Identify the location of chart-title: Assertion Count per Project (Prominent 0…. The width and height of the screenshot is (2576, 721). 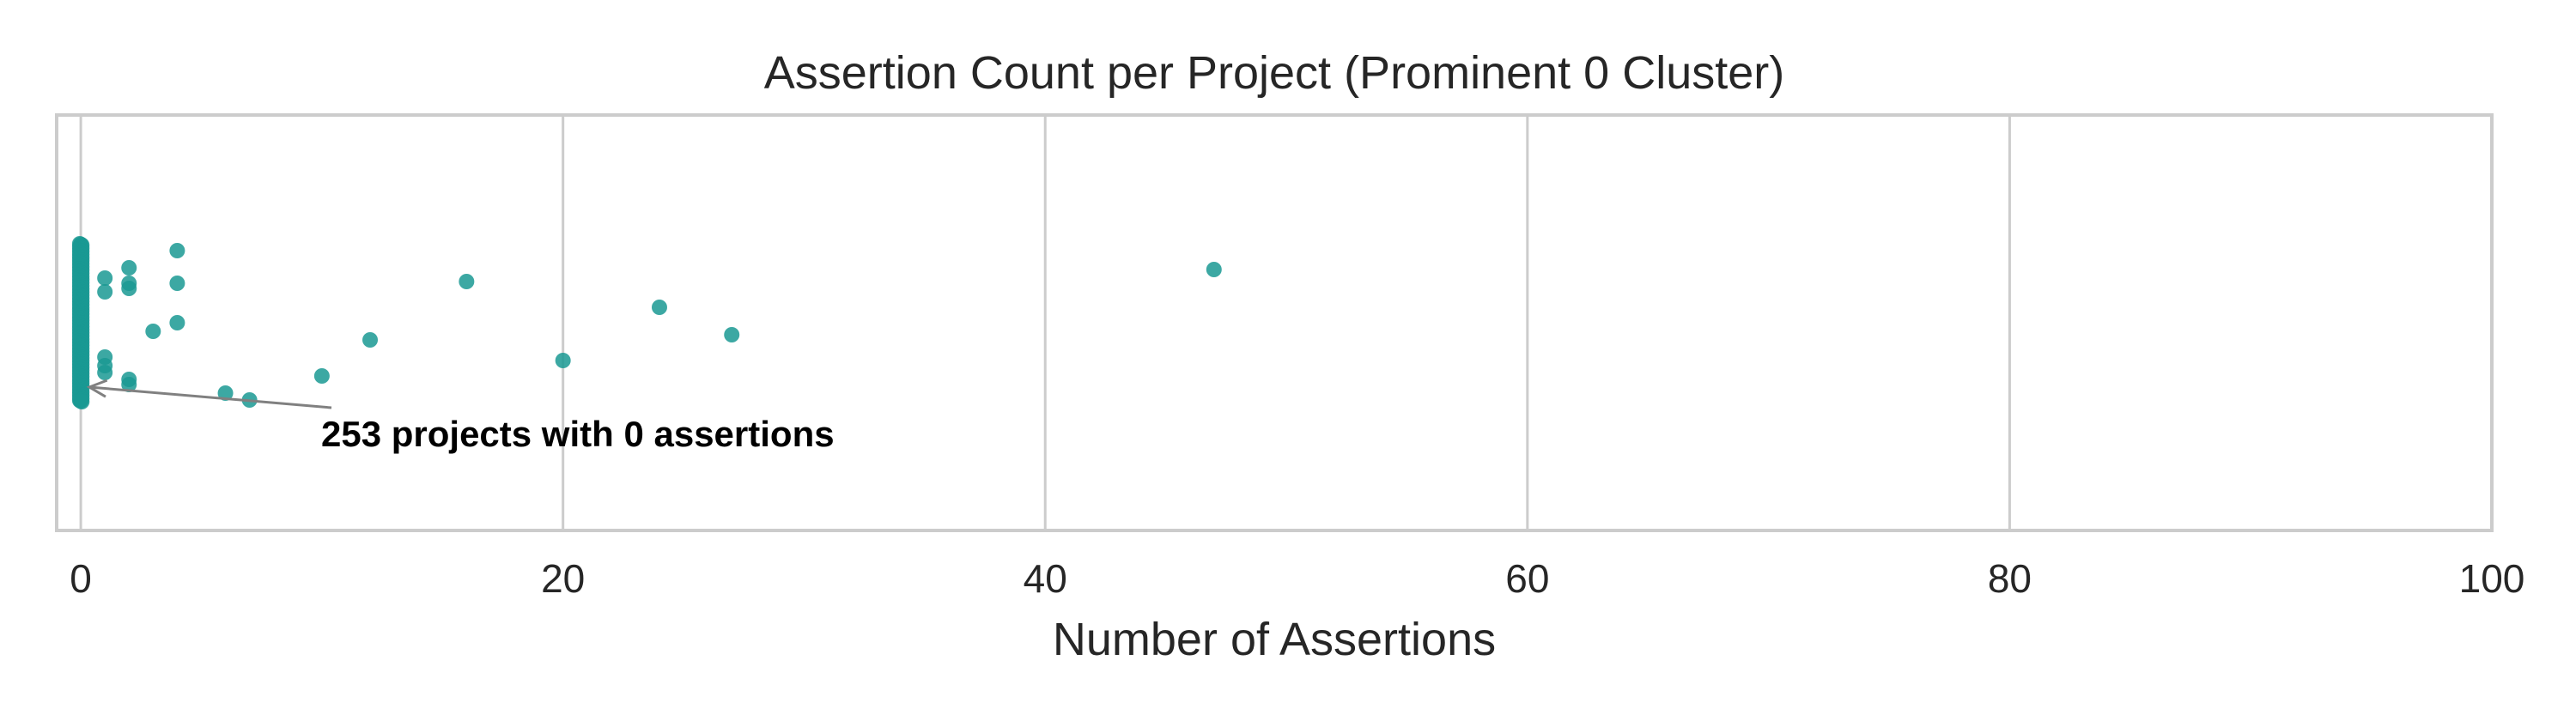
(1274, 73).